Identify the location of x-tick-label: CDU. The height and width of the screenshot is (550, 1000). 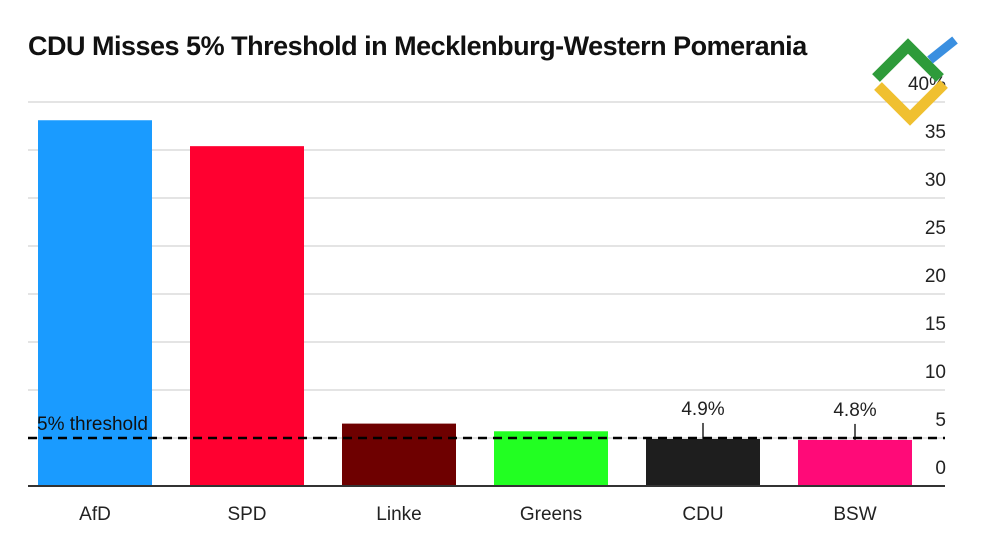
(702, 514).